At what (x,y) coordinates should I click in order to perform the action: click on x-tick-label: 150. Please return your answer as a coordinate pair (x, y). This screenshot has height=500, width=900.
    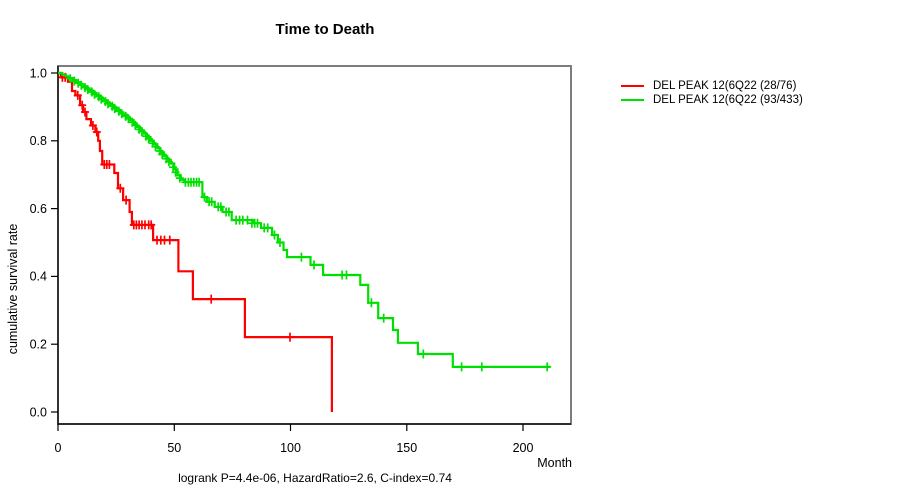
    Looking at the image, I should click on (406, 448).